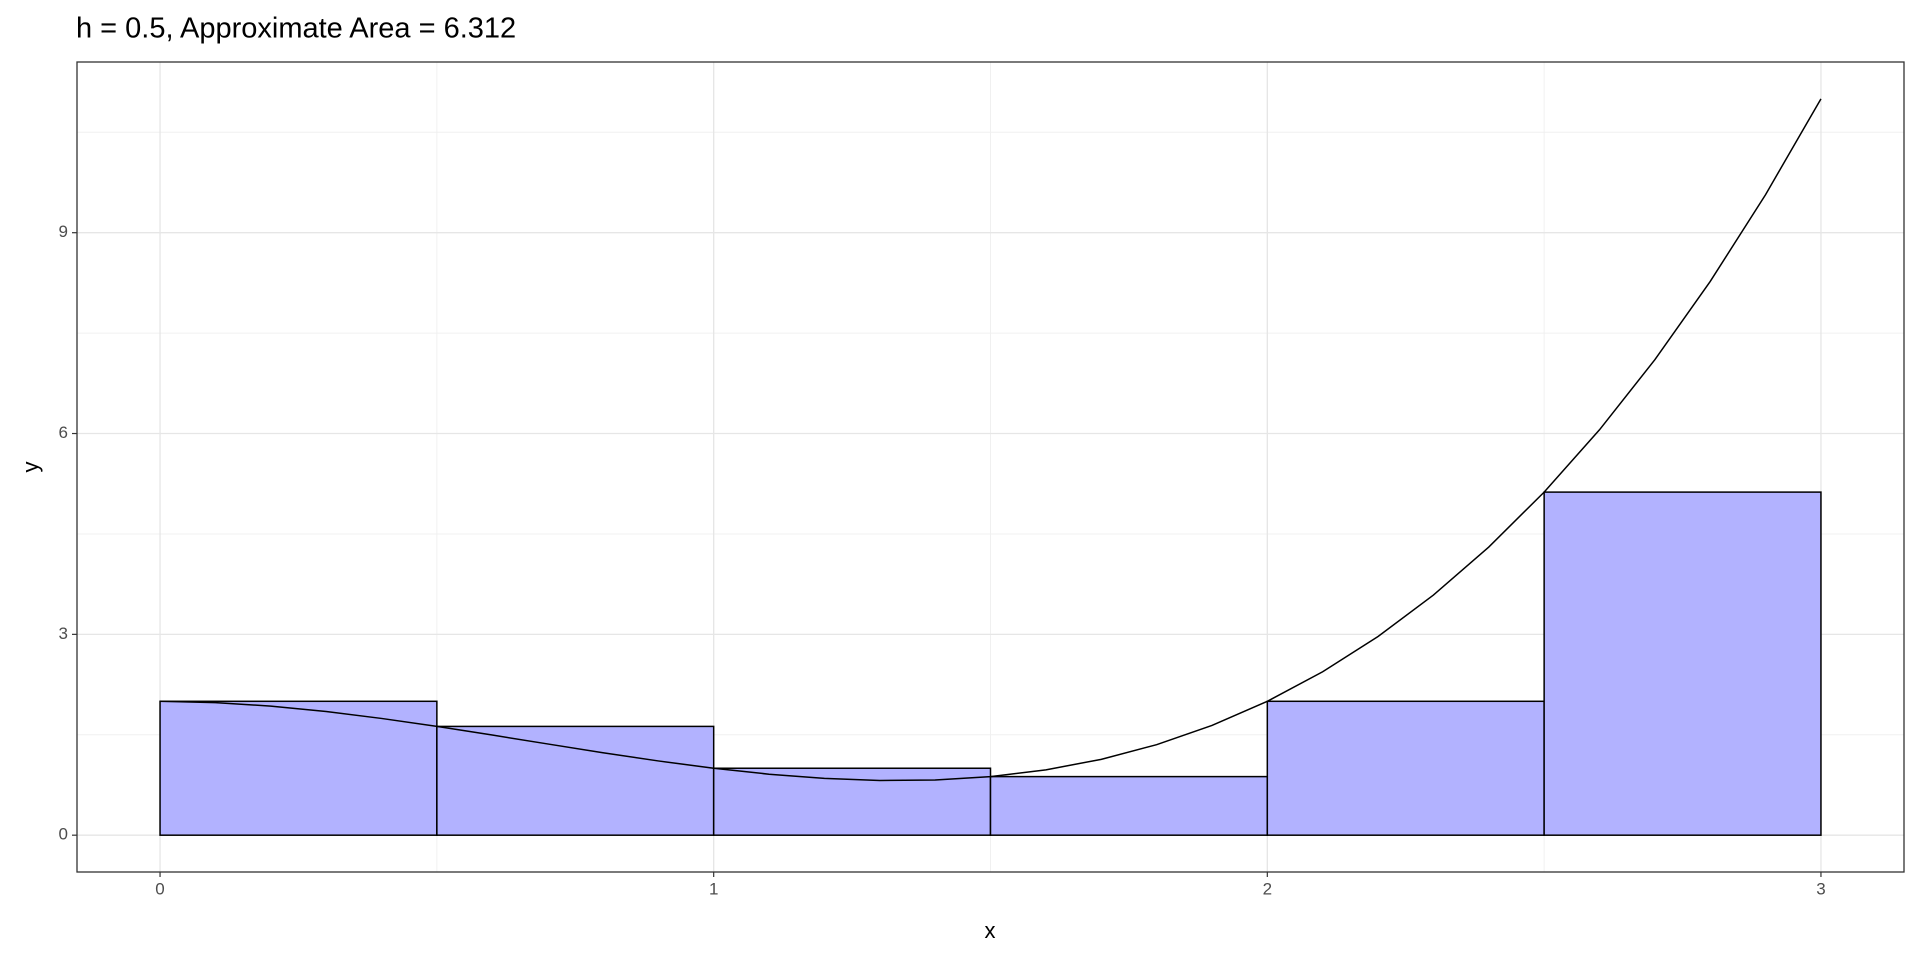  I want to click on y-tick-label: 9, so click(63, 231).